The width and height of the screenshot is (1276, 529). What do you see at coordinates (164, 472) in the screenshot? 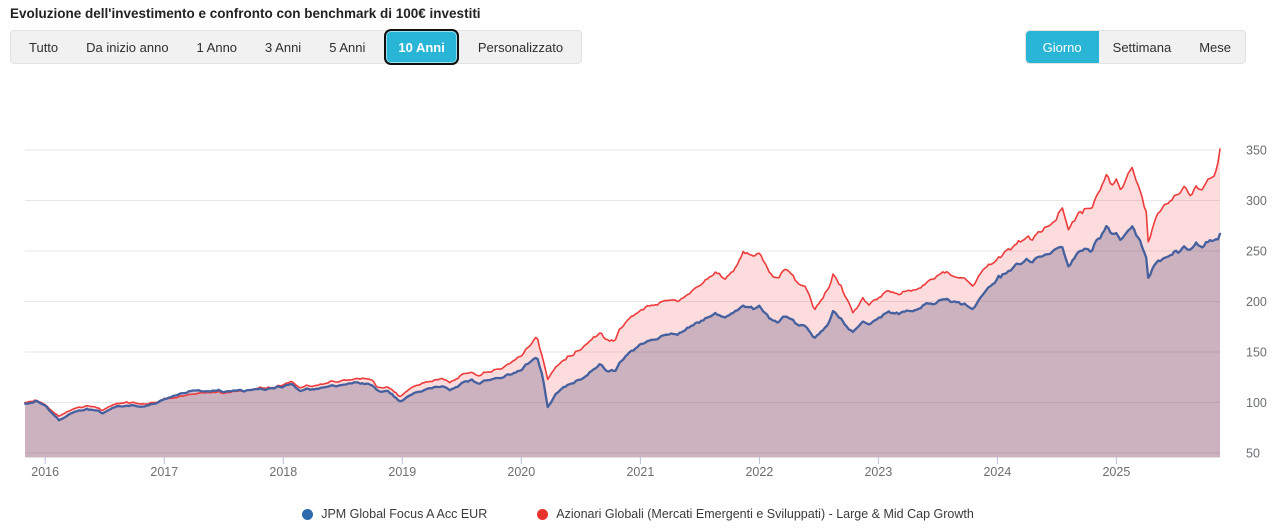
I see `x-axis-label-2017: 2017` at bounding box center [164, 472].